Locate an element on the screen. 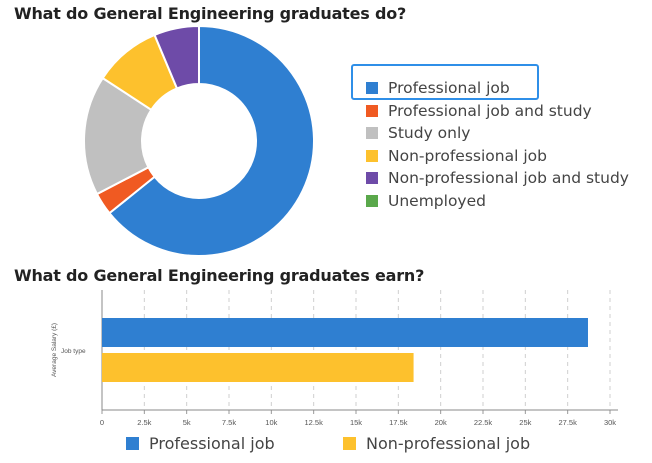 Image resolution: width=652 pixels, height=463 pixels. y-axis-label: Average Salary (£) is located at coordinates (54, 350).